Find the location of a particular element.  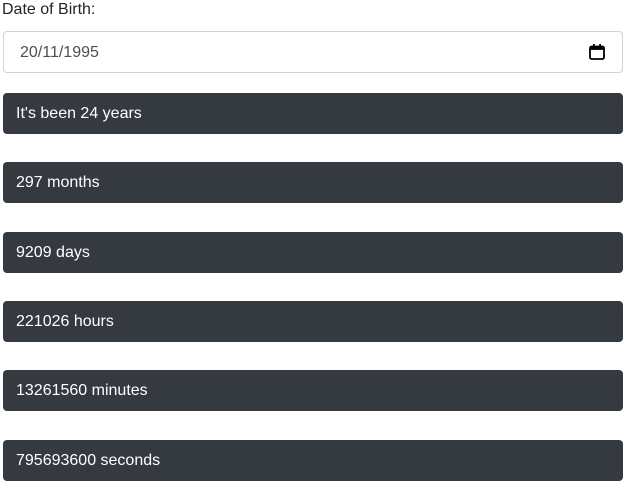

dob-label: Date of Birth: is located at coordinates (49, 9).